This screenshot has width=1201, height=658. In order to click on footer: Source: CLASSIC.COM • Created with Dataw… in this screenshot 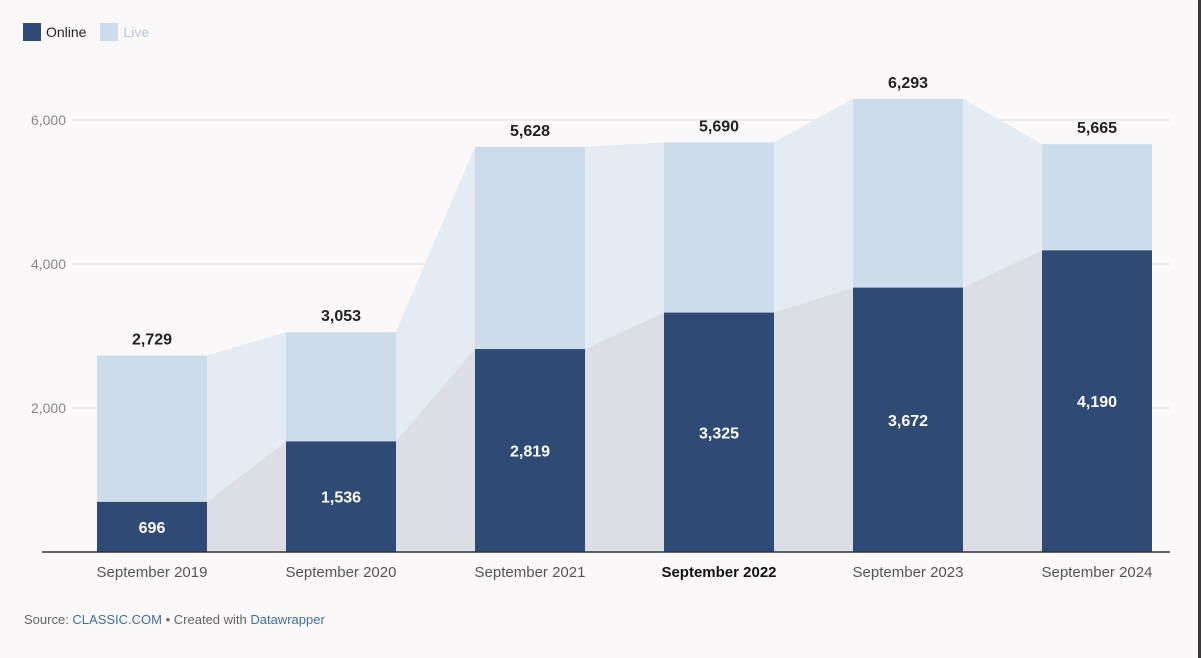, I will do `click(174, 619)`.